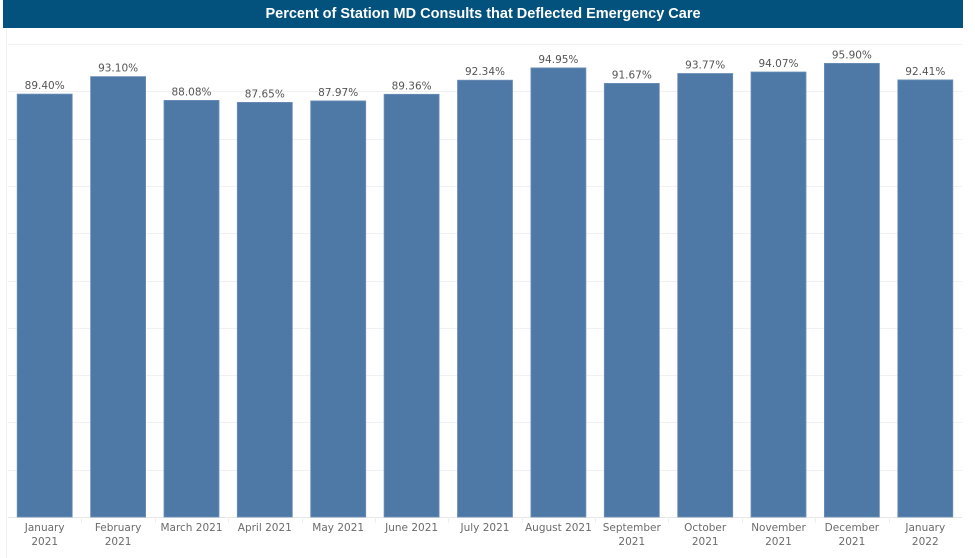  I want to click on data-label: 87.97%, so click(338, 93).